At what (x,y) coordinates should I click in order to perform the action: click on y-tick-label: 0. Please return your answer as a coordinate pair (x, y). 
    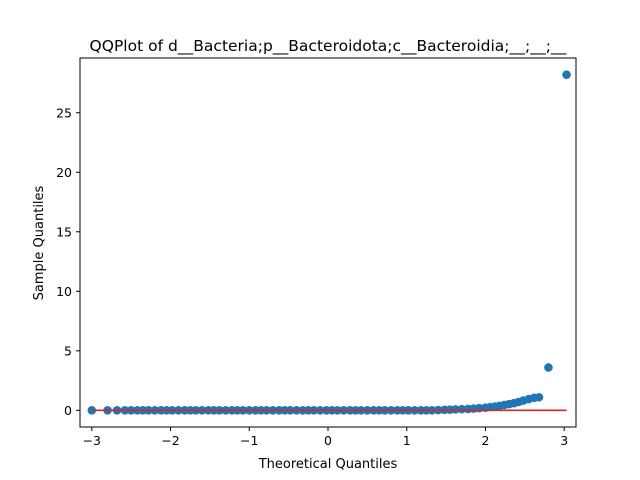
    Looking at the image, I should click on (68, 410).